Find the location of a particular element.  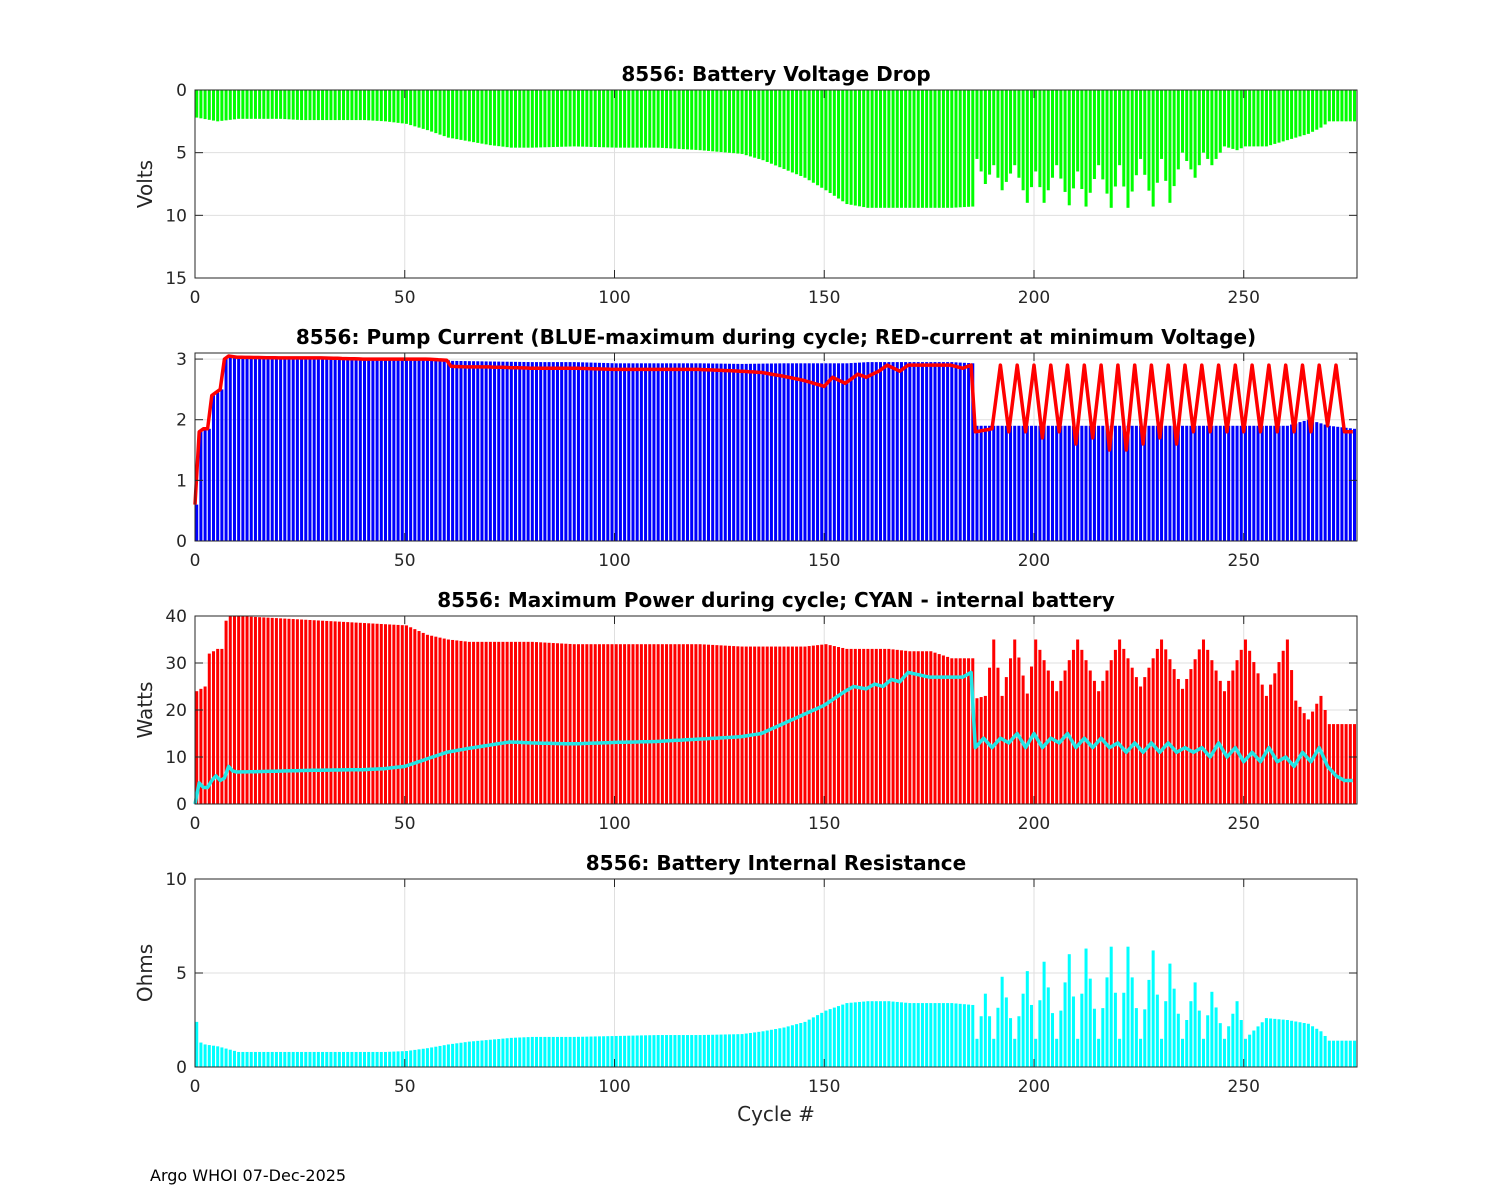

chart-title: 8556: Battery Voltage Drop is located at coordinates (775, 74).